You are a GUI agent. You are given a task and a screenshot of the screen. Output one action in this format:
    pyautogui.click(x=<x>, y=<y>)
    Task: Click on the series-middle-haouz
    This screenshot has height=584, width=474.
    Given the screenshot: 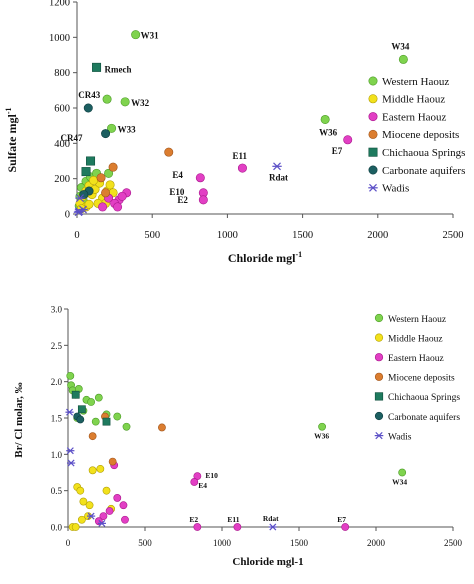 What is the action you would take?
    pyautogui.click(x=92, y=497)
    